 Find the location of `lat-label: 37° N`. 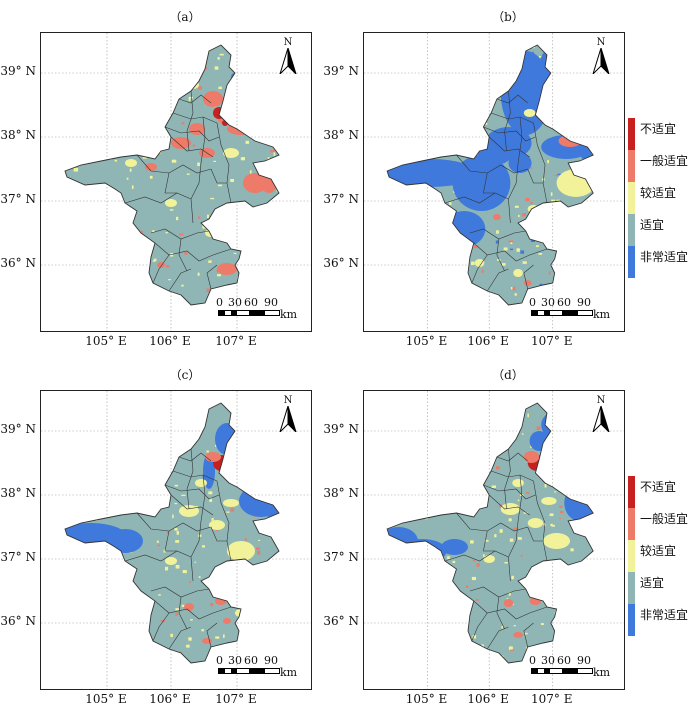

lat-label: 37° N is located at coordinates (341, 557).